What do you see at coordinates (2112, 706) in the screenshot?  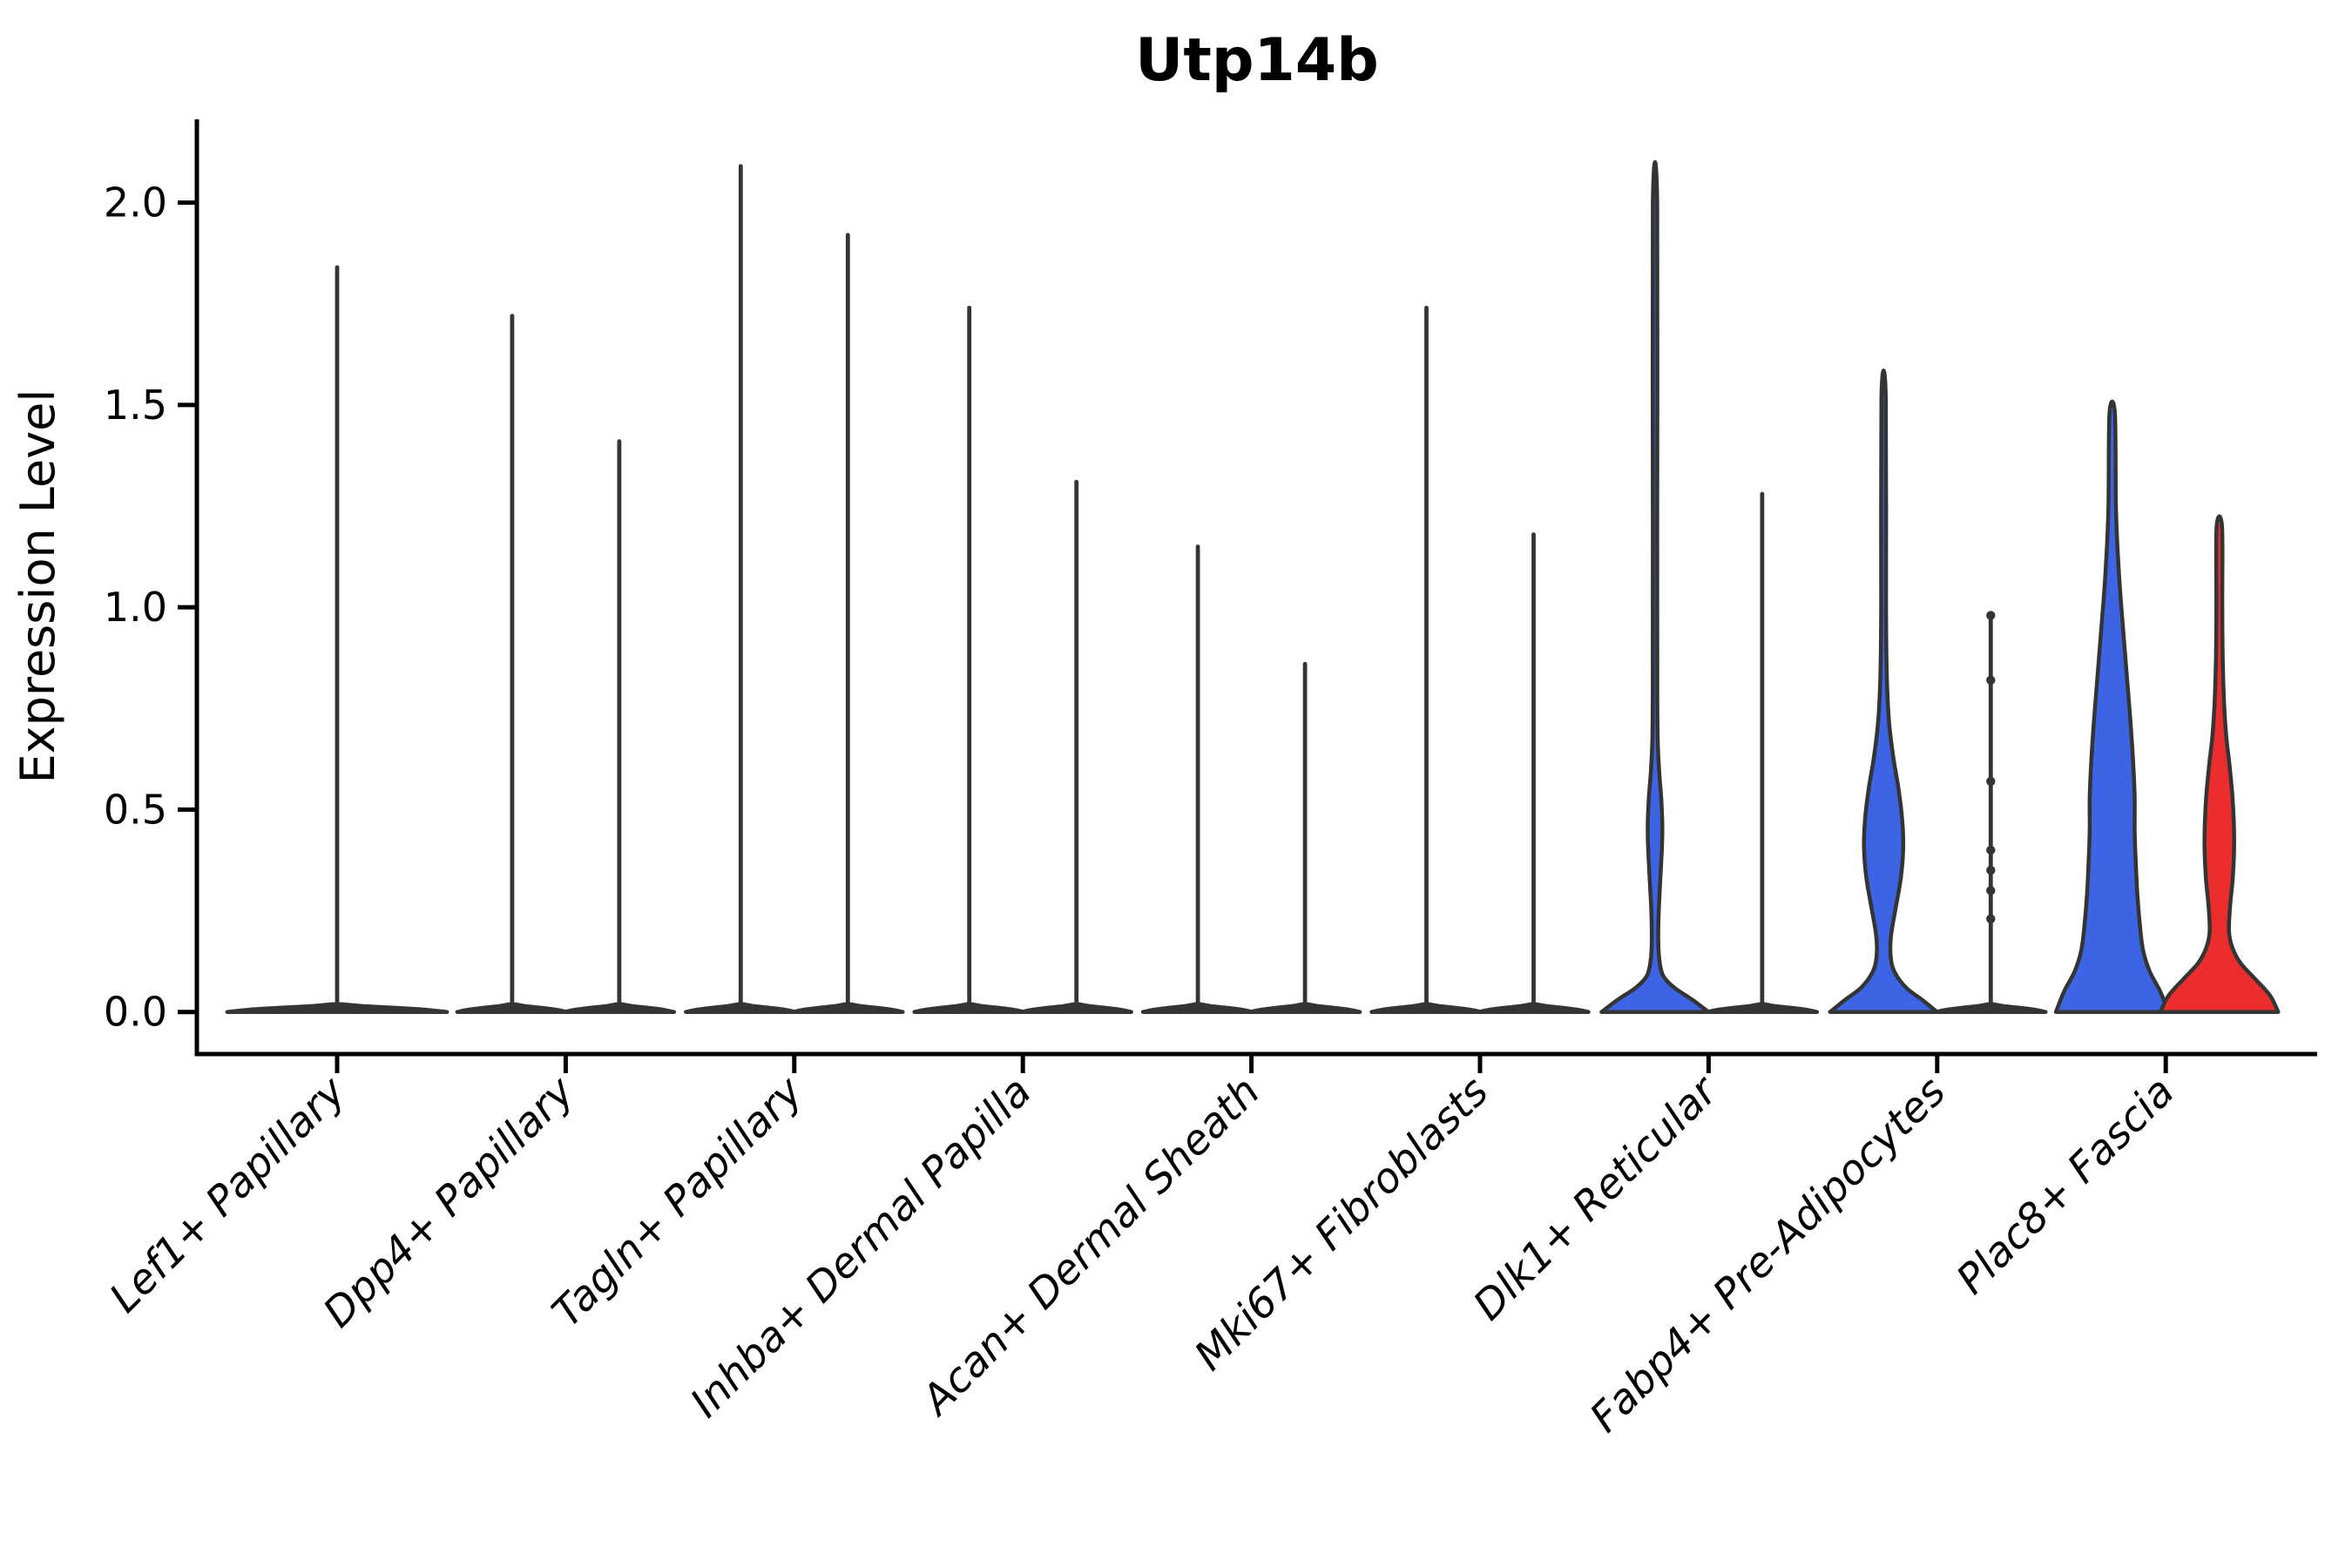 I see `violin-8-left-body` at bounding box center [2112, 706].